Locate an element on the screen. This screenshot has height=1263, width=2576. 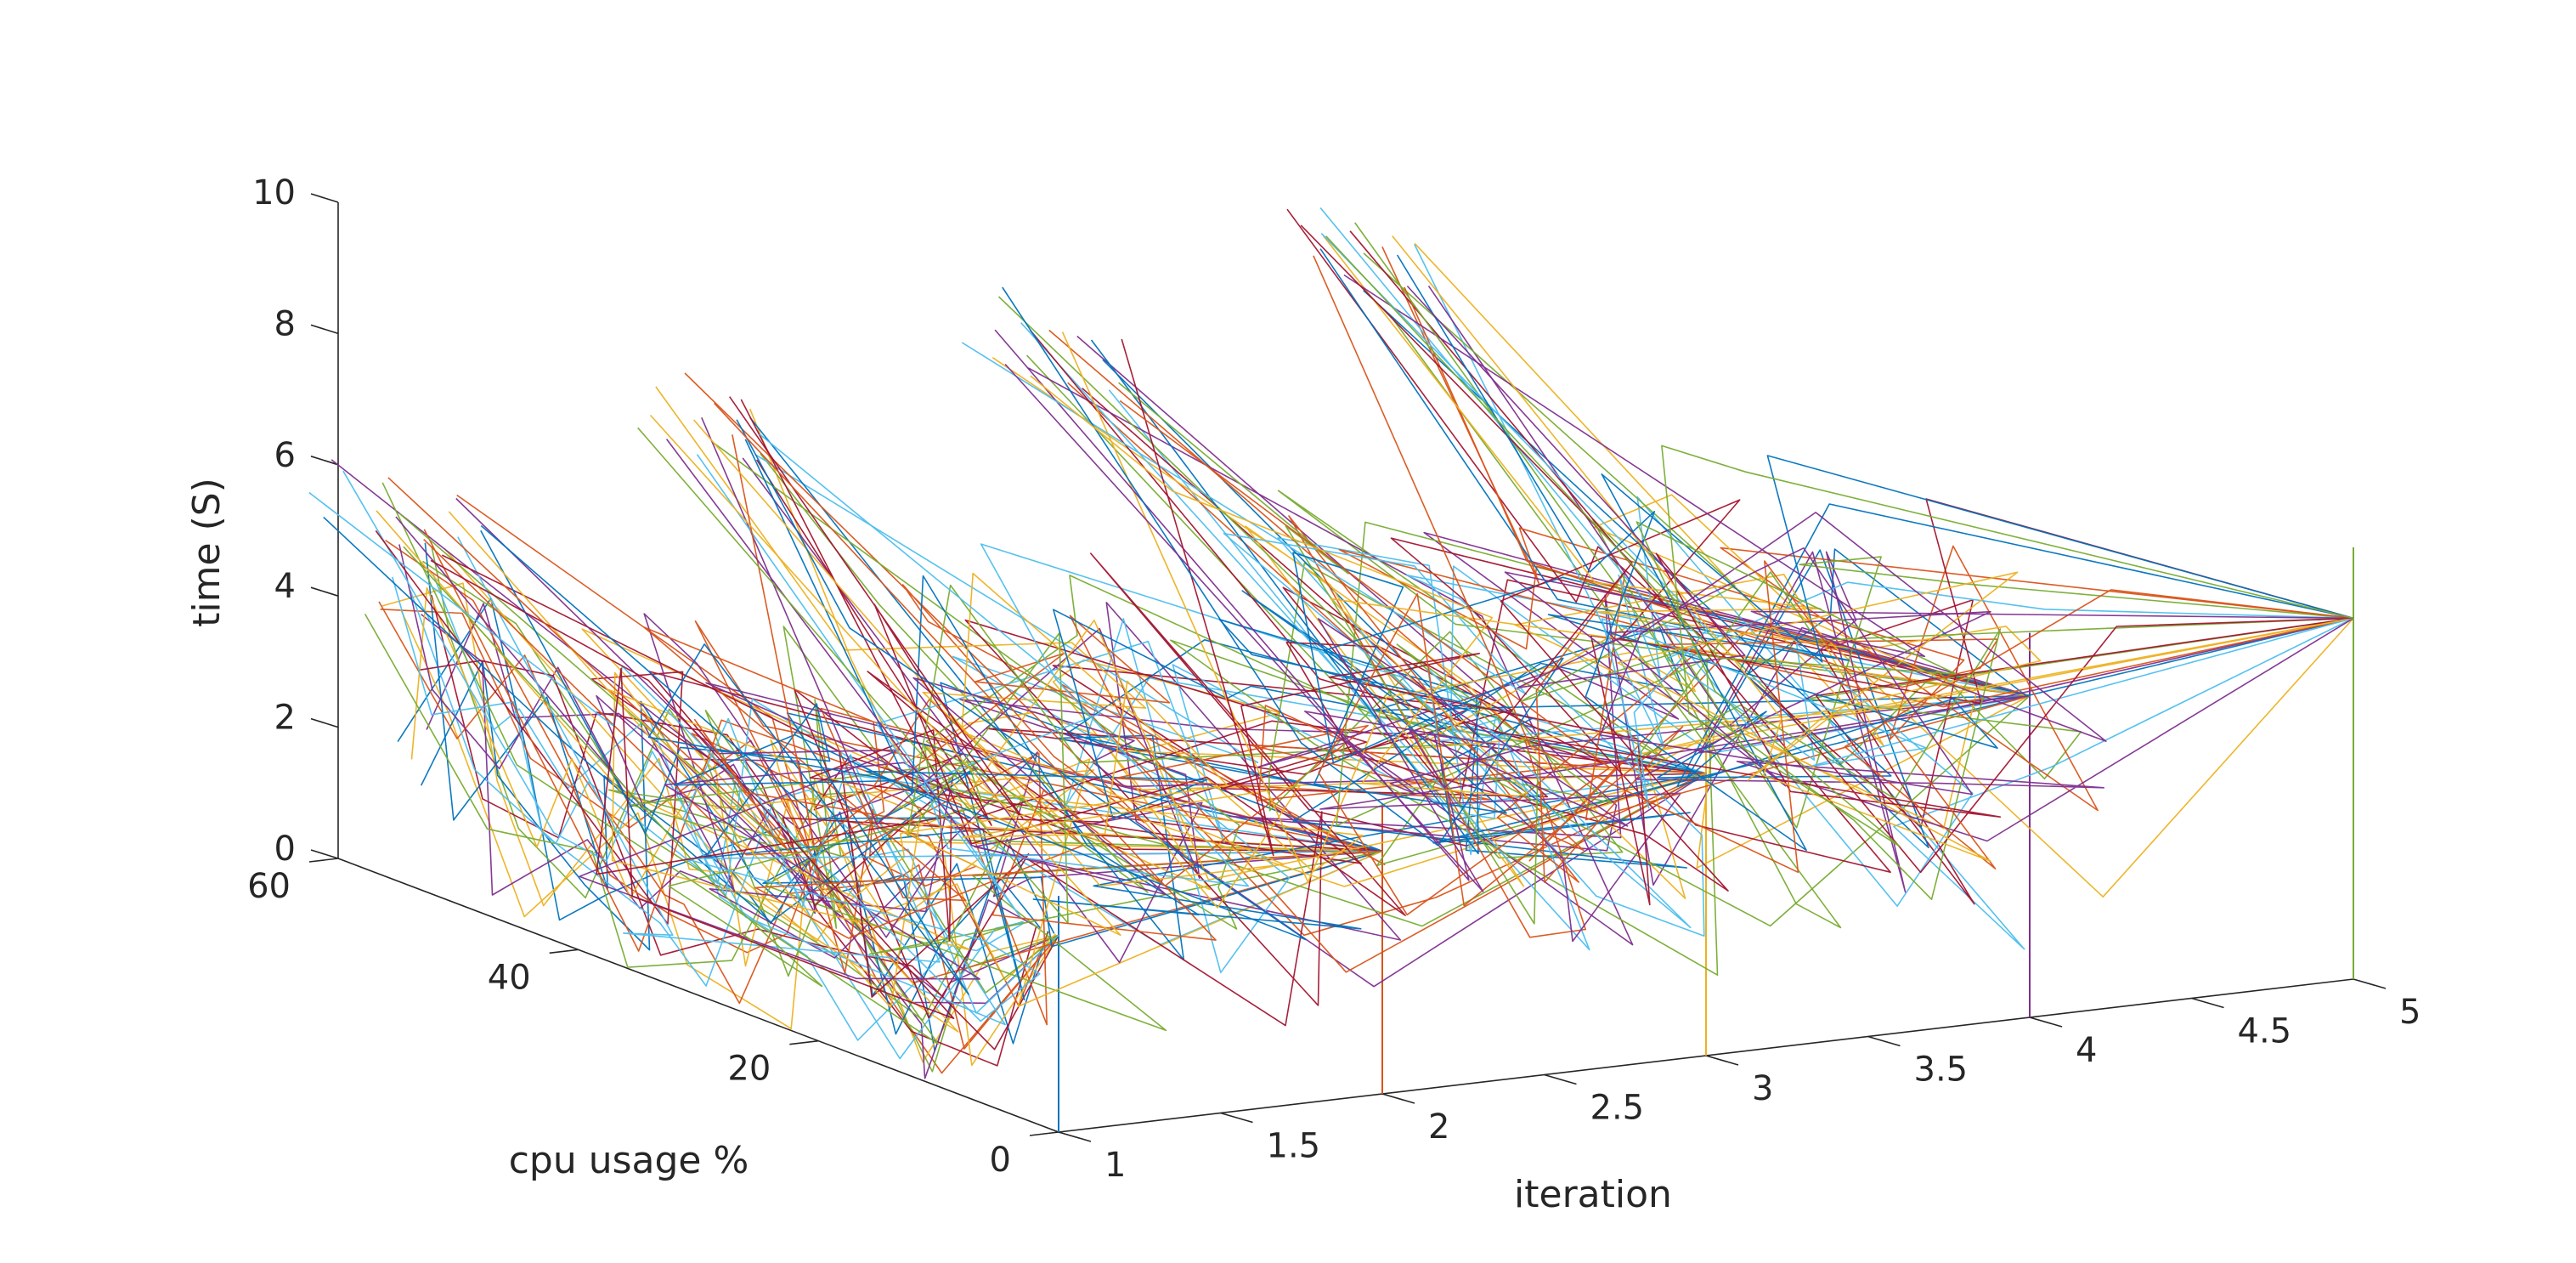
x-tick-label: 3.5 is located at coordinates (1942, 1071).